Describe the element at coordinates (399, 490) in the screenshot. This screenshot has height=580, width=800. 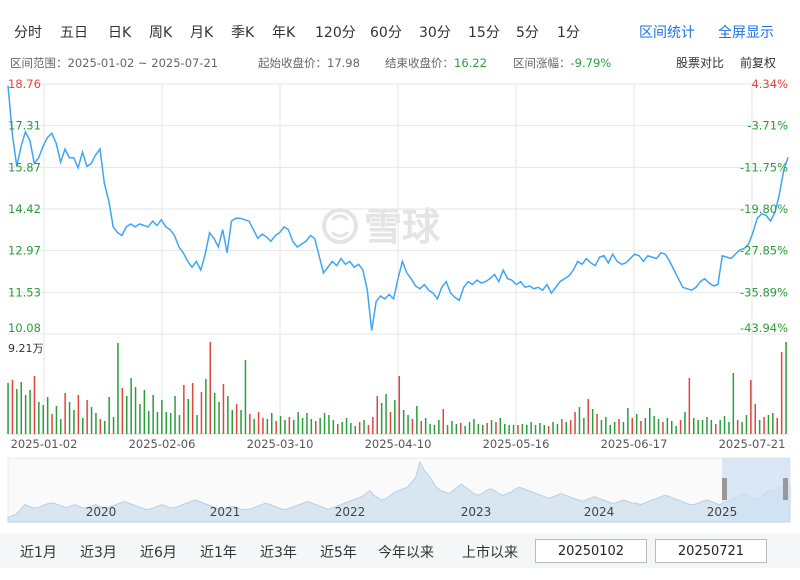
I see `range-navigator: 2020 2021 2022 2023 2024 2025` at that location.